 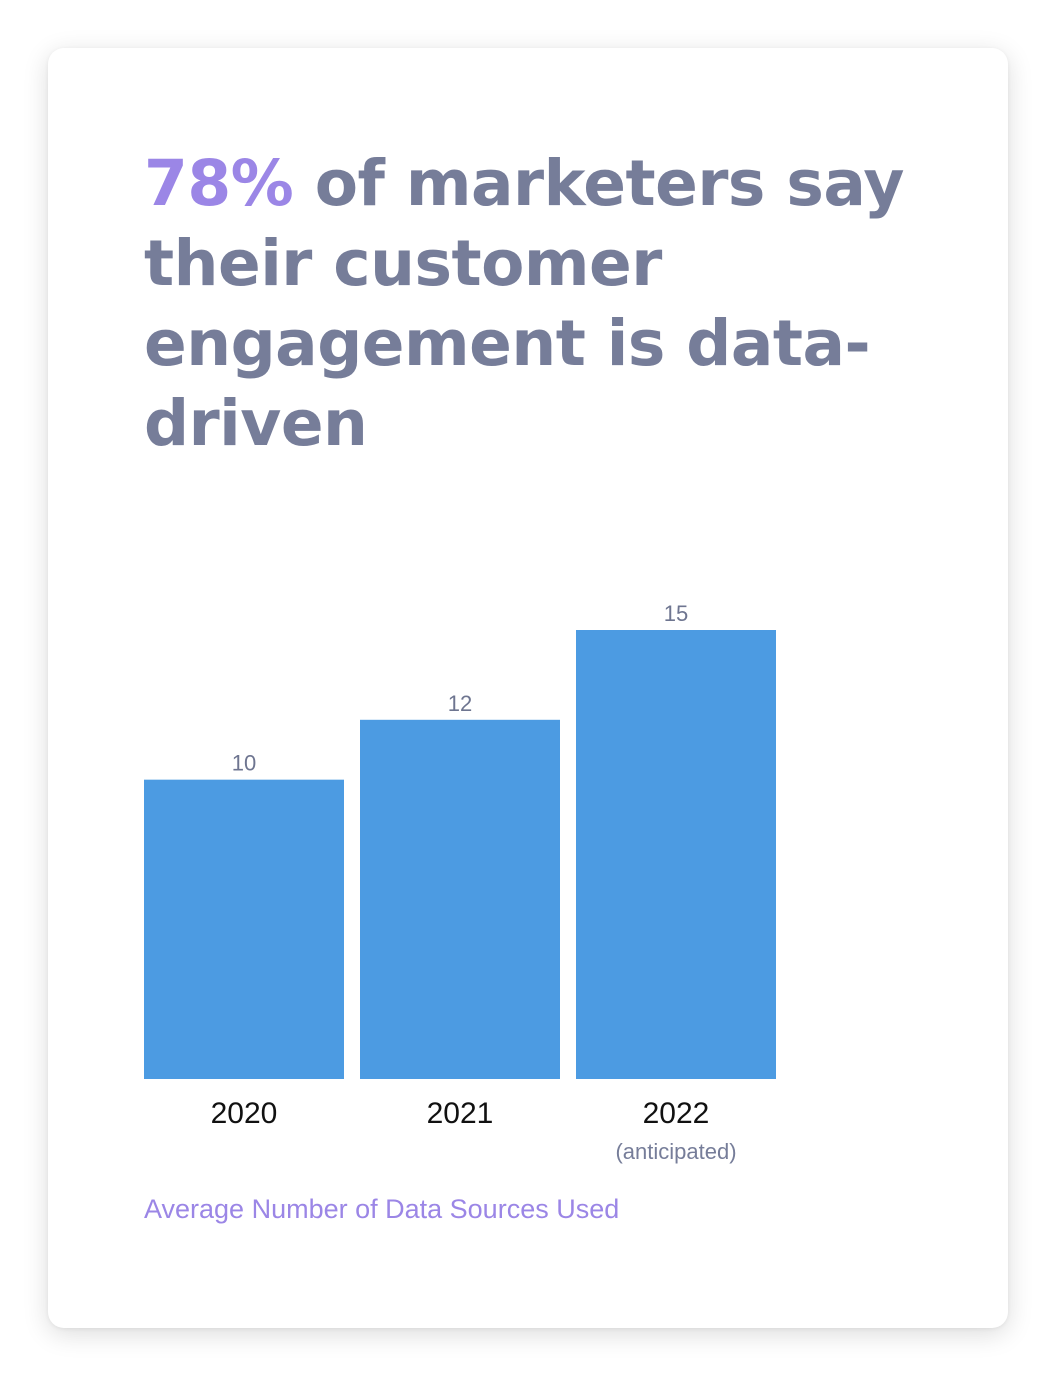 I want to click on value-label-2020: 10, so click(x=244, y=763).